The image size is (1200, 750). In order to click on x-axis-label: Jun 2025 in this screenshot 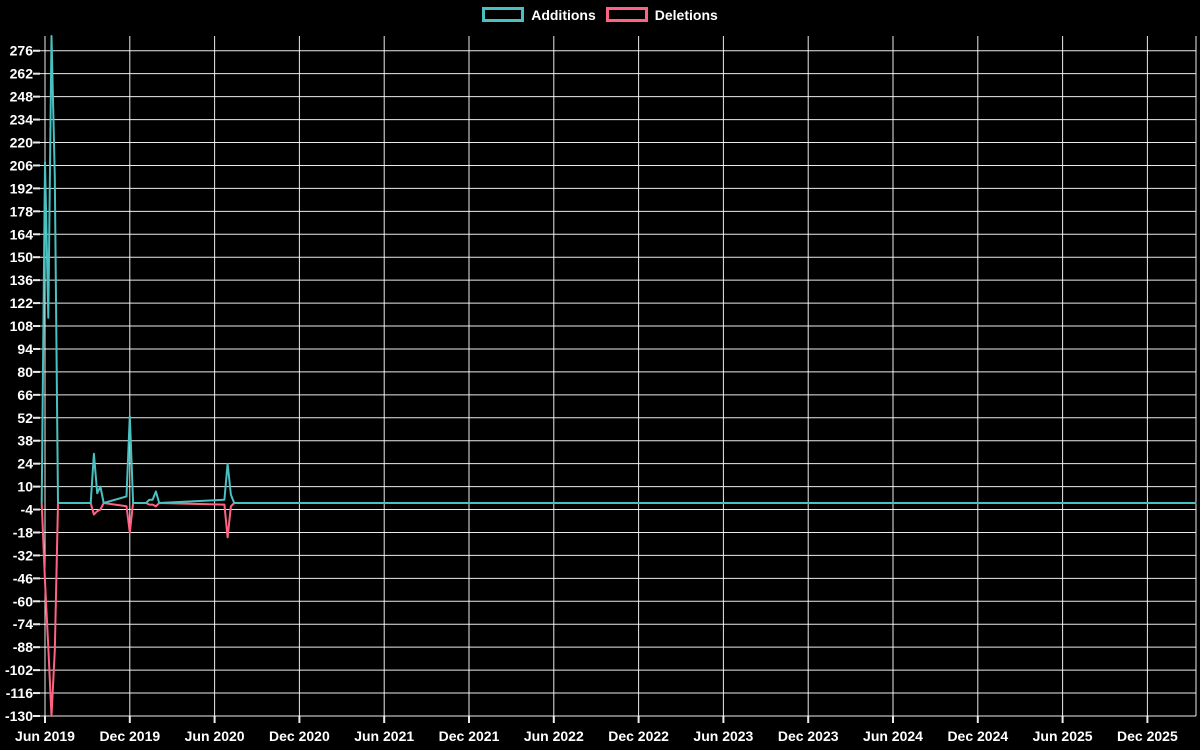, I will do `click(1063, 736)`.